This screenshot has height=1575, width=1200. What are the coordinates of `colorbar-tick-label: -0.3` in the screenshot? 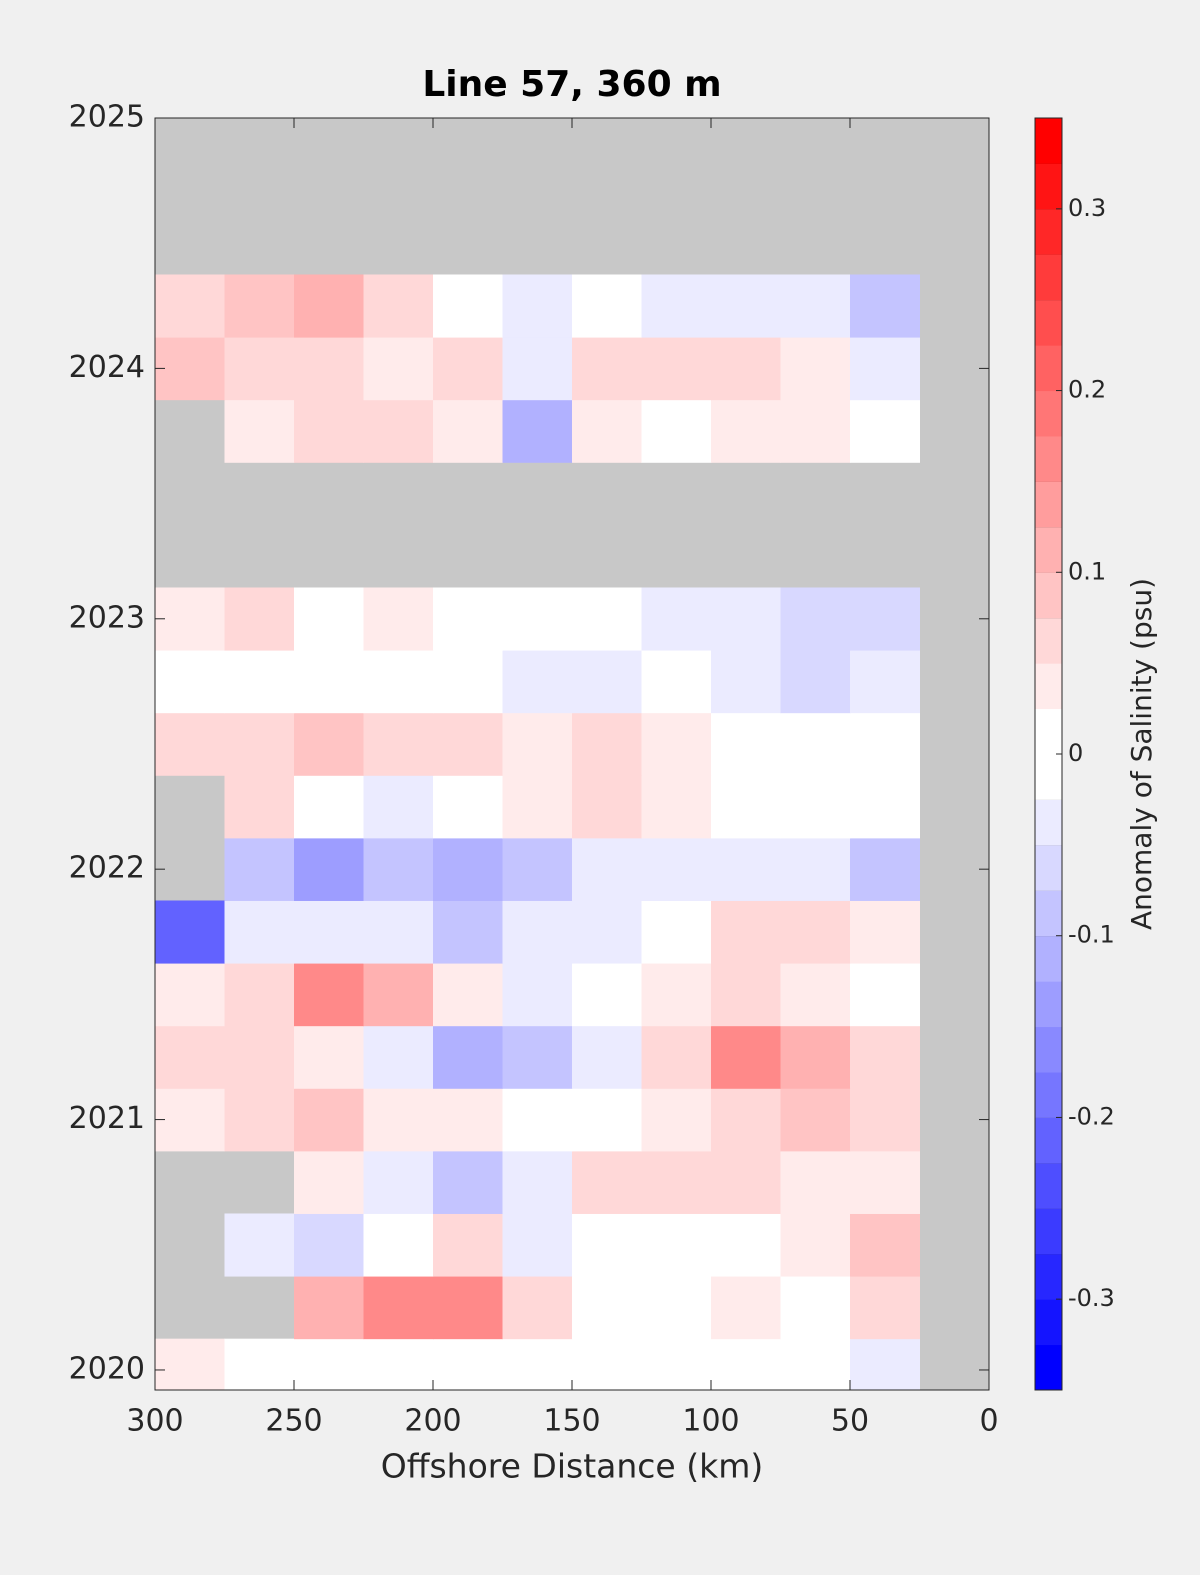 It's located at (1091, 1298).